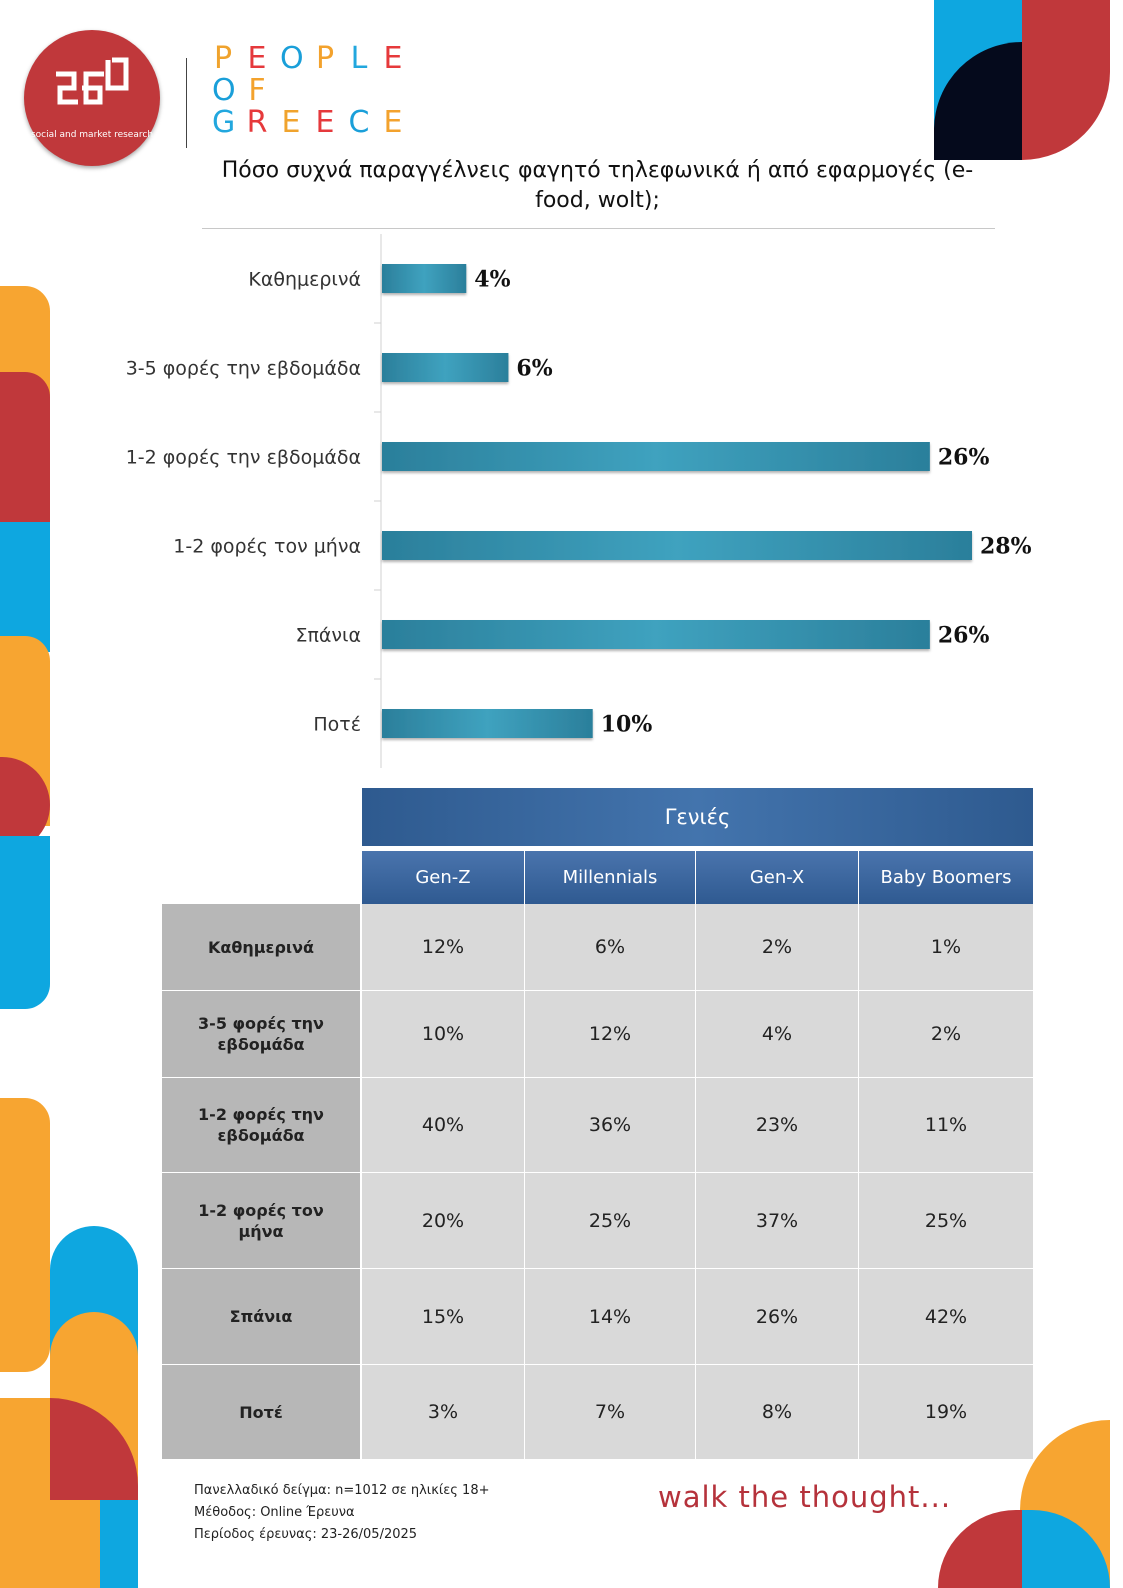 This screenshot has height=1588, width=1123. I want to click on column-header: Millennials, so click(610, 877).